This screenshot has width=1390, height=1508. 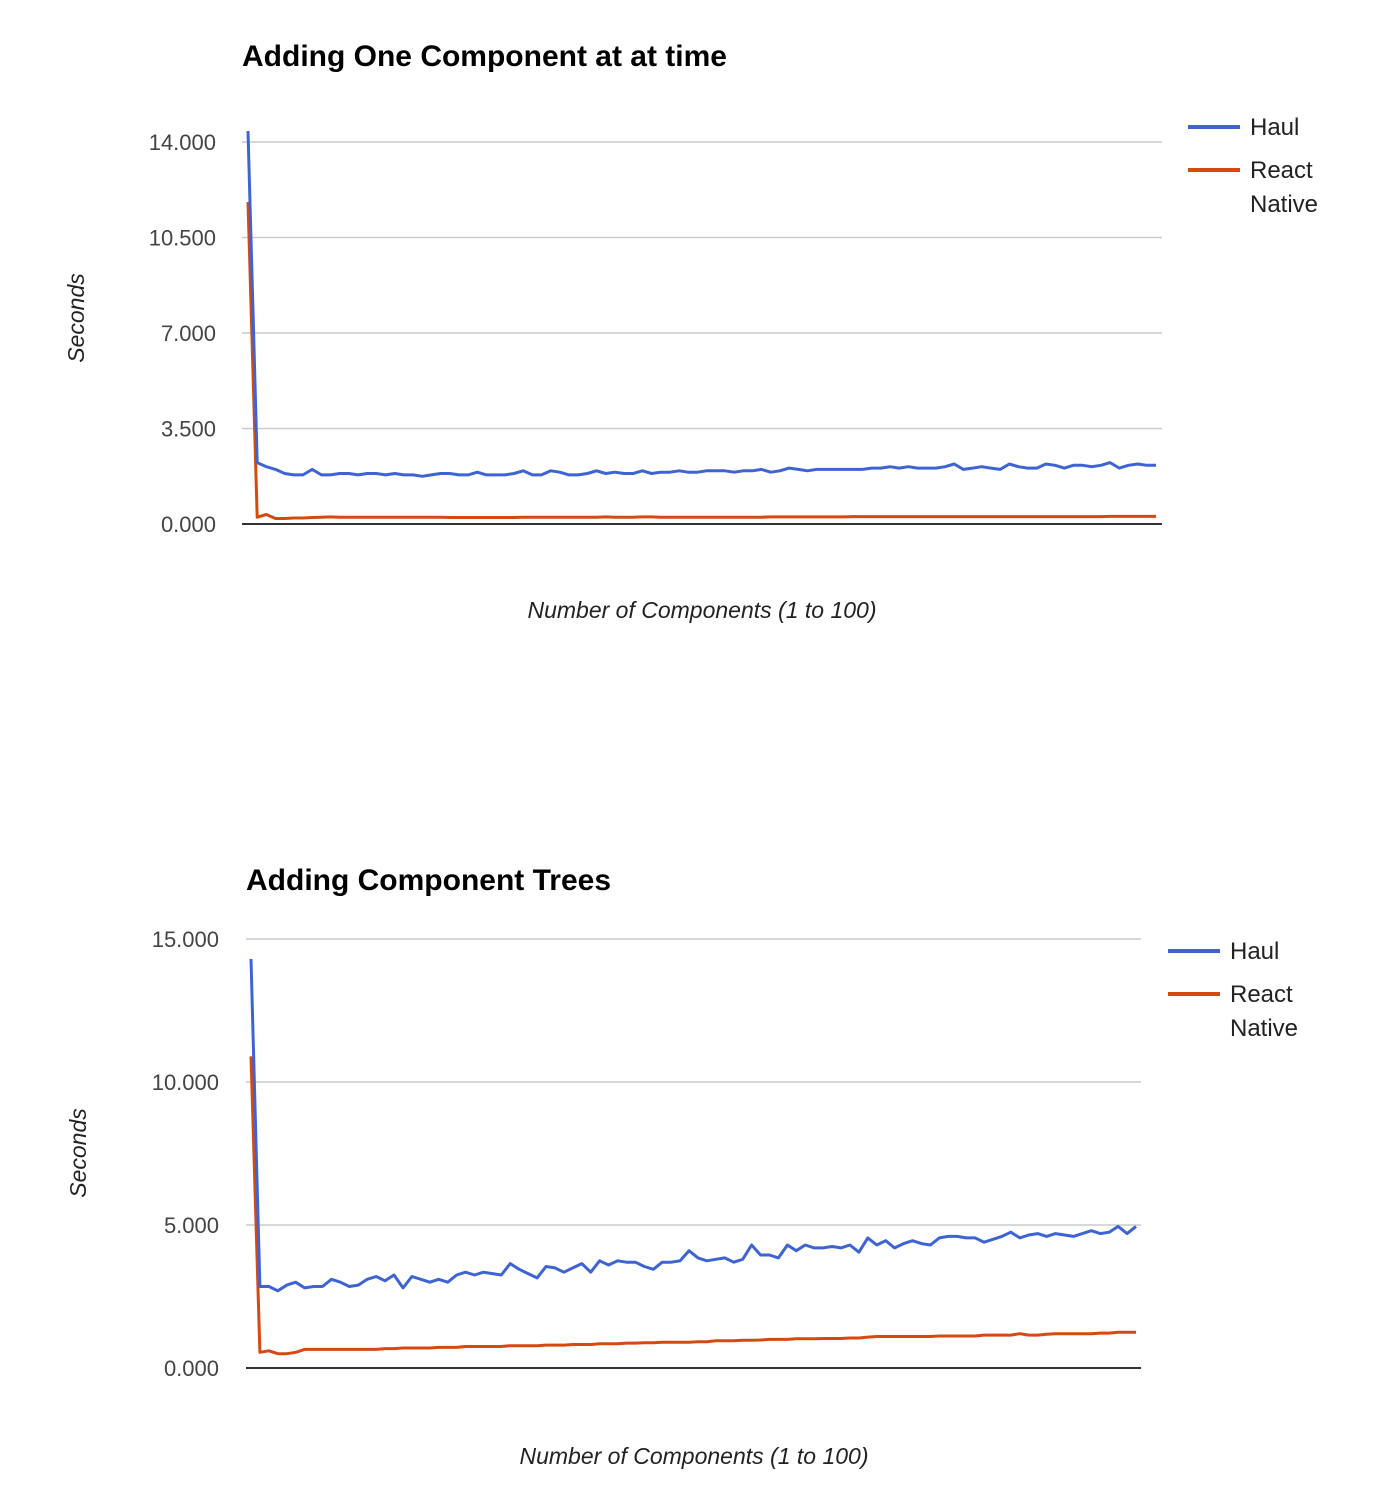 What do you see at coordinates (484, 56) in the screenshot?
I see `chart-title: Adding One Component at at time` at bounding box center [484, 56].